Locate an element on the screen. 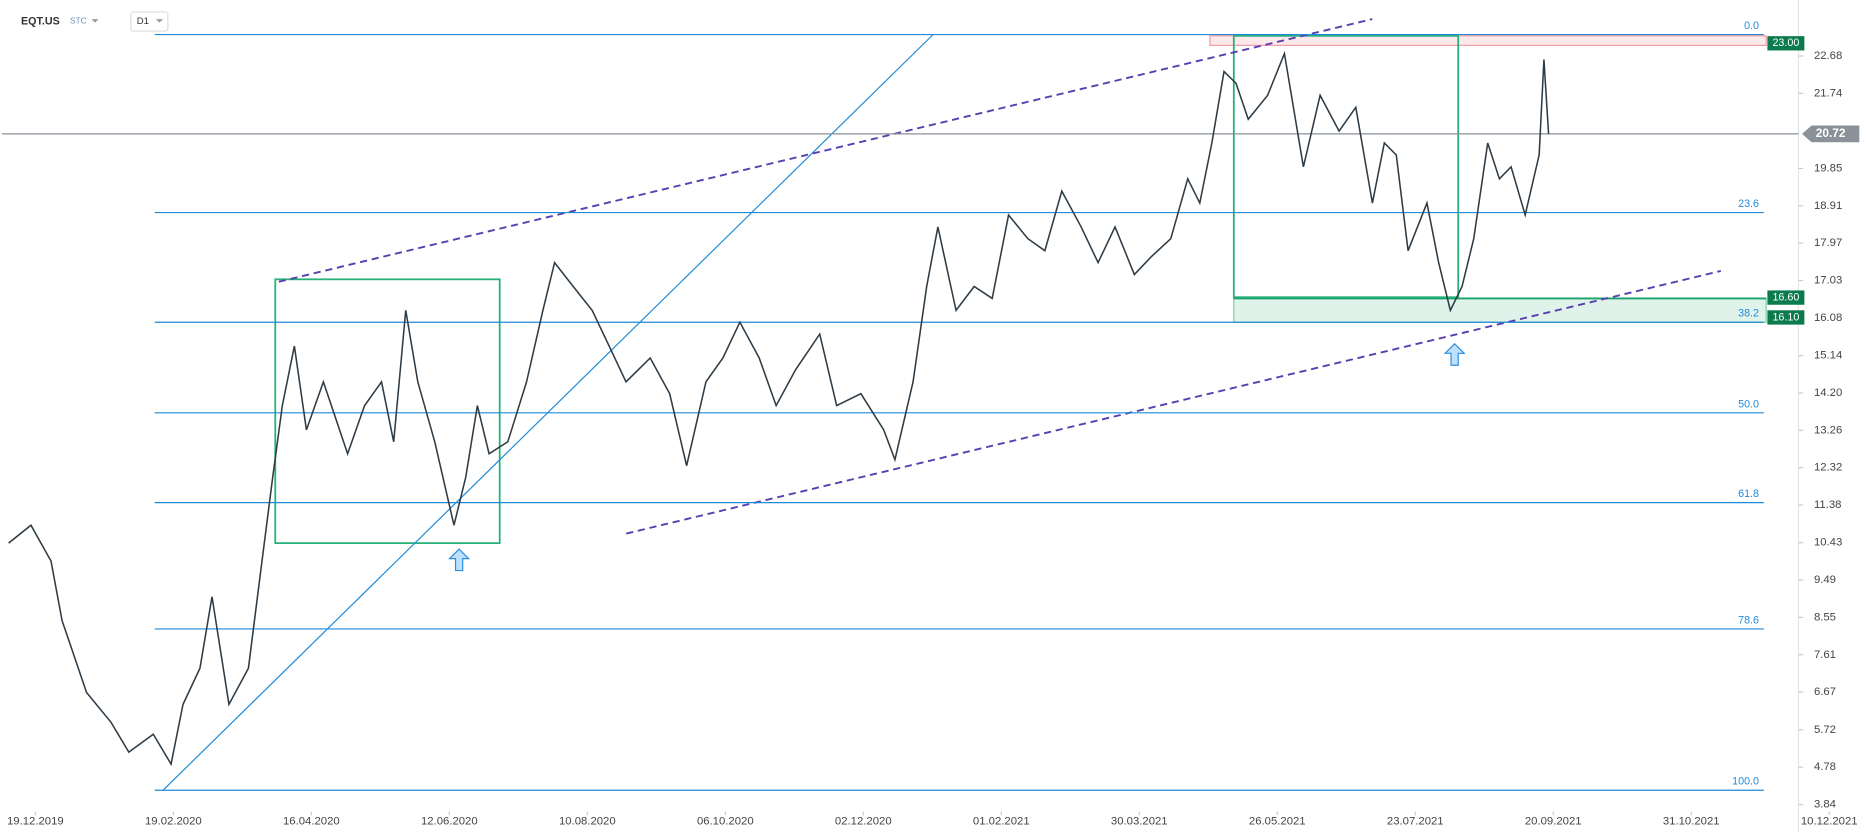 The height and width of the screenshot is (832, 1866). x-tick-label: 19.12.2019 is located at coordinates (35, 821).